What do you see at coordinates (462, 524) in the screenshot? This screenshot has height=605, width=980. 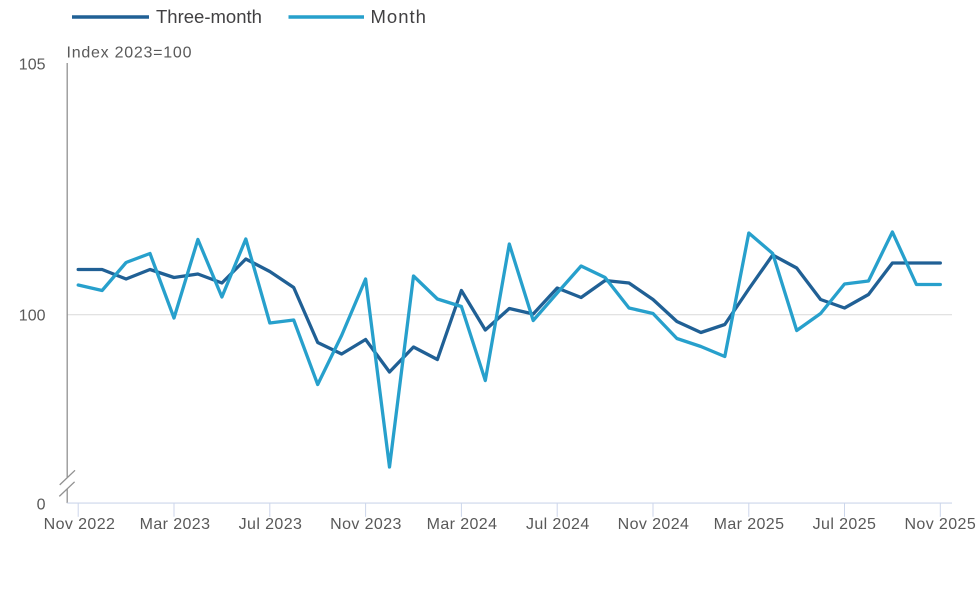 I see `svg-text: Mar 2024` at bounding box center [462, 524].